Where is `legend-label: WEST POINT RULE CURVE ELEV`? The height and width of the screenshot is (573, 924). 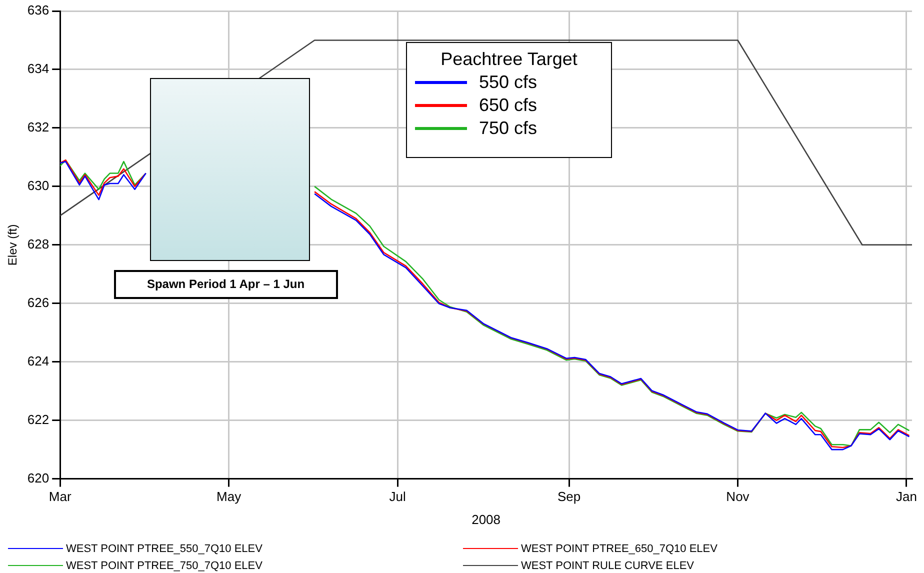
legend-label: WEST POINT RULE CURVE ELEV is located at coordinates (607, 566).